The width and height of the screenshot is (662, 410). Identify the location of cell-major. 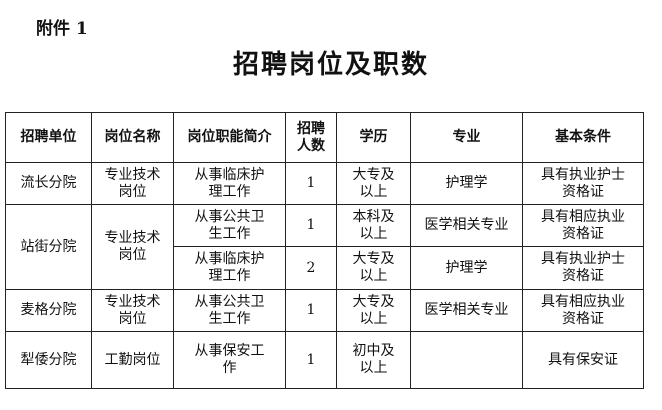
(466, 360).